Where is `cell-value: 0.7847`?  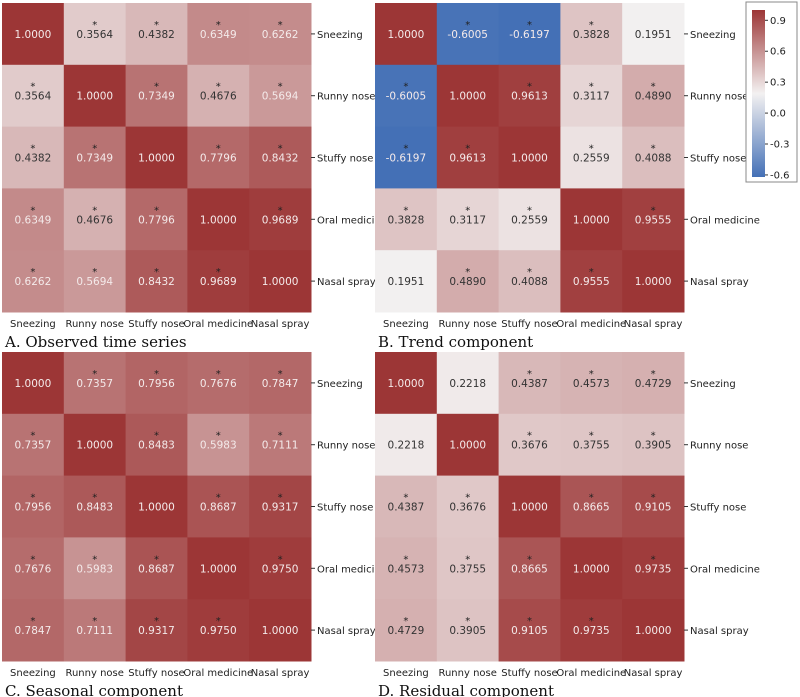 cell-value: 0.7847 is located at coordinates (280, 384).